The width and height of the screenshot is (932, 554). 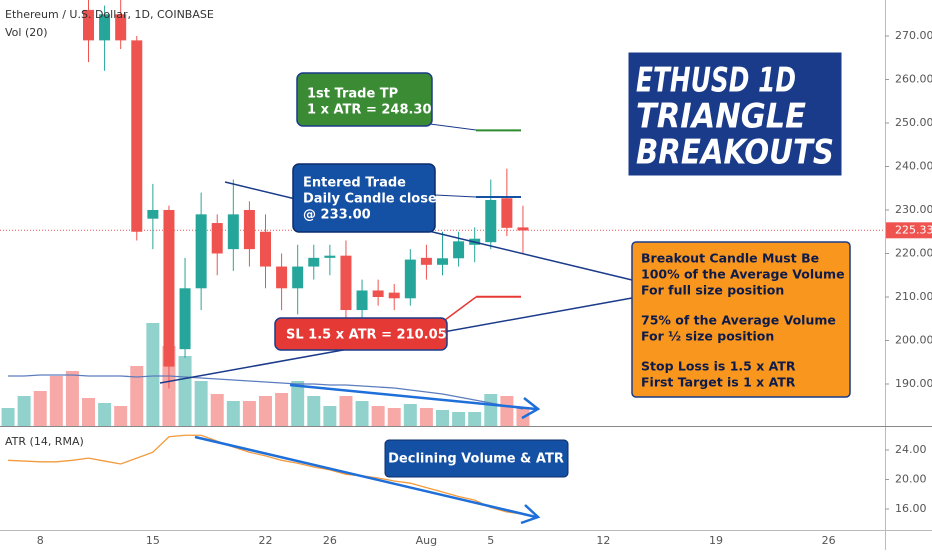 What do you see at coordinates (913, 339) in the screenshot?
I see `y-tick-label: 200.00` at bounding box center [913, 339].